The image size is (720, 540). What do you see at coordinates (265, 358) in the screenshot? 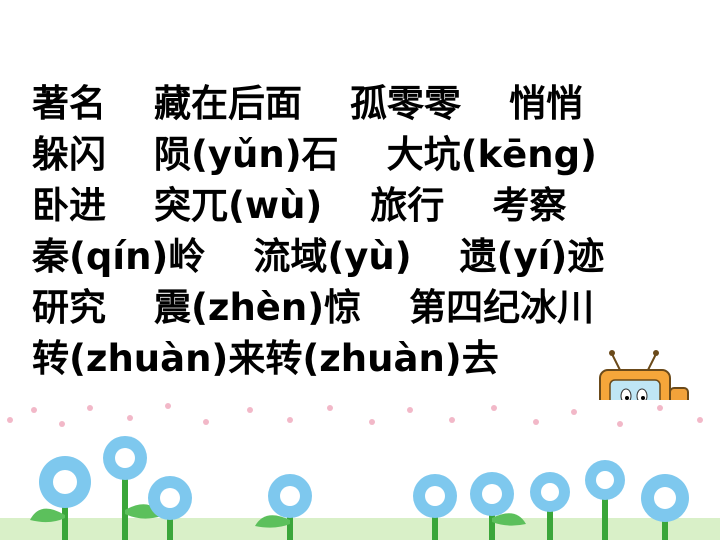
I see `vocab-word: 转(zhuàn)来转(zhuàn)去` at bounding box center [265, 358].